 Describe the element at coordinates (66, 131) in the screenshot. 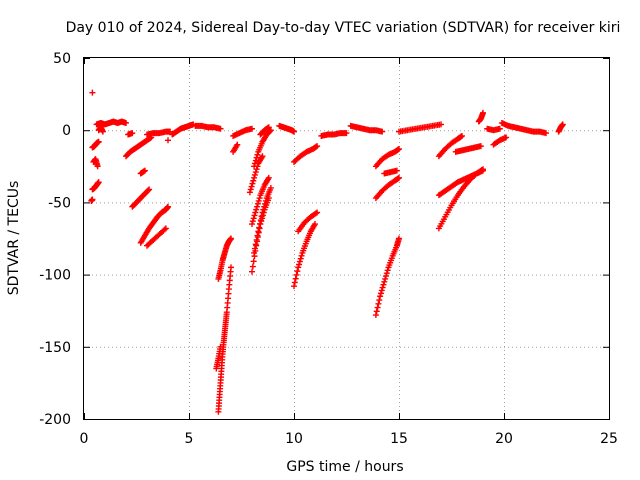

I see `y-tick-label: 0` at that location.